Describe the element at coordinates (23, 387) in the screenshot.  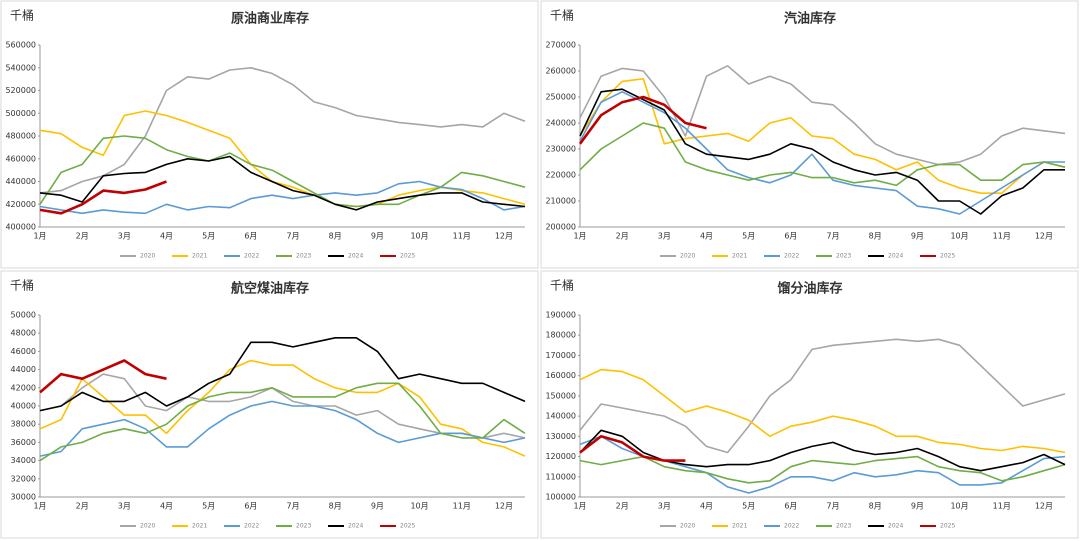
I see `y-tick-label: 42000` at that location.